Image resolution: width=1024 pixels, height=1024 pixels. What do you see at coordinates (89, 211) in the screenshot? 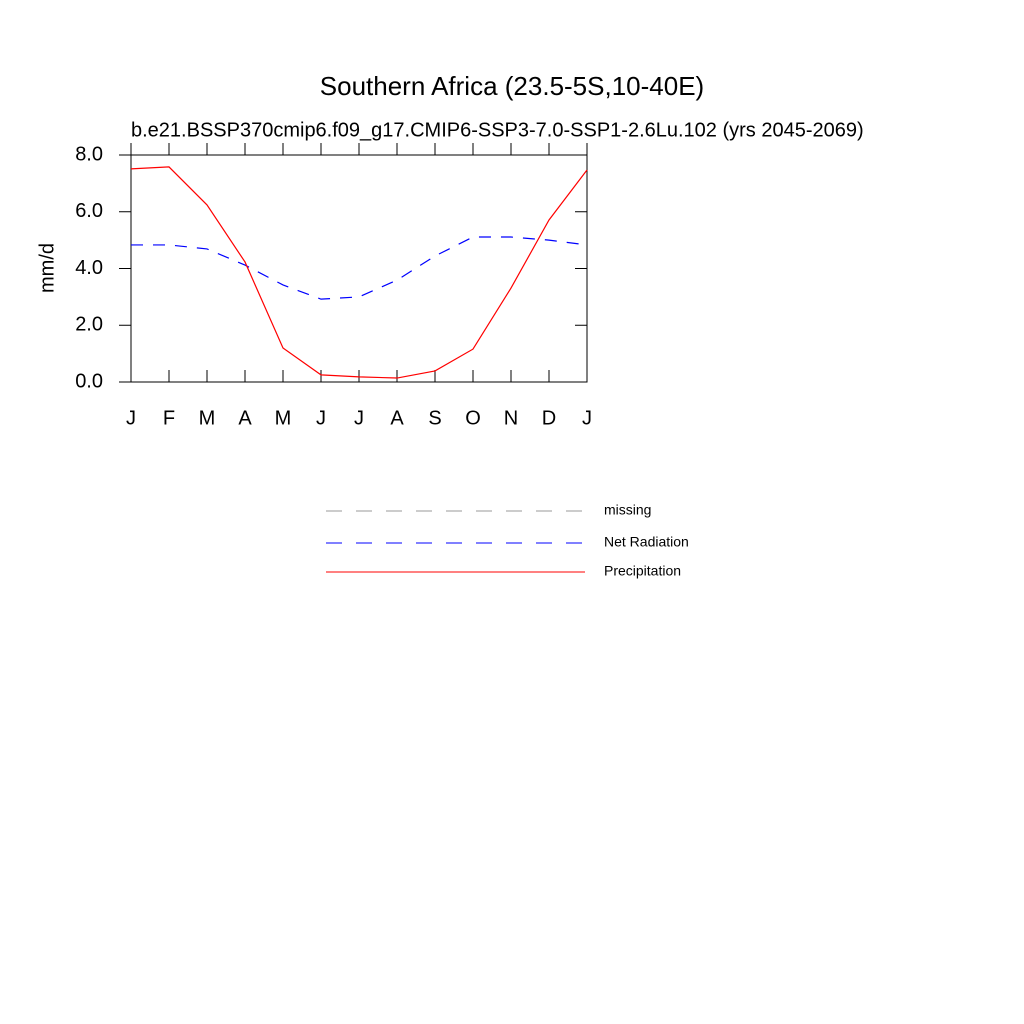
I see `y-tick-label: 6.0` at bounding box center [89, 211].